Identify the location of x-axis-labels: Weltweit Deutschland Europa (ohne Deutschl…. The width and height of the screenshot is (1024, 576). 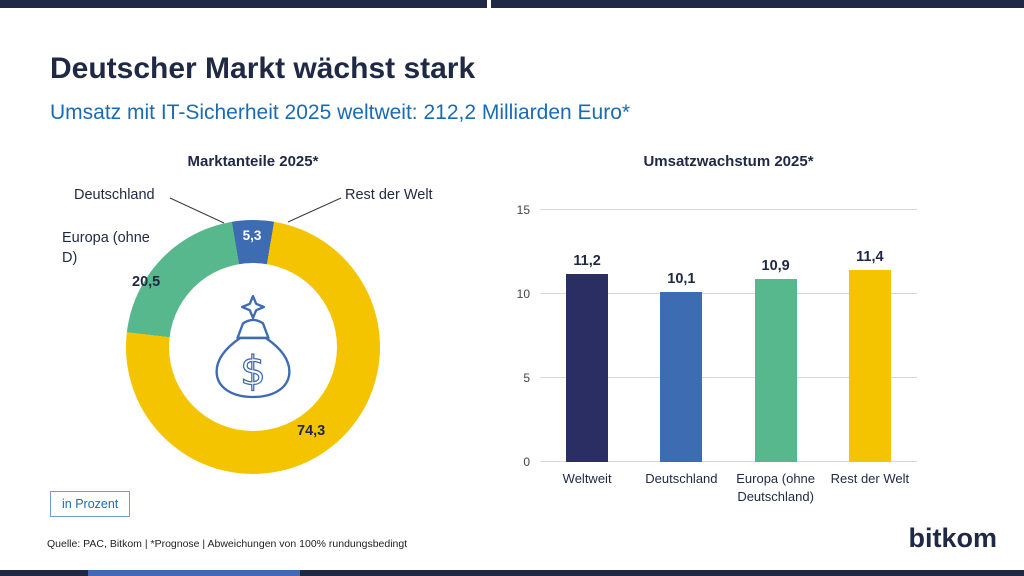
(728, 487).